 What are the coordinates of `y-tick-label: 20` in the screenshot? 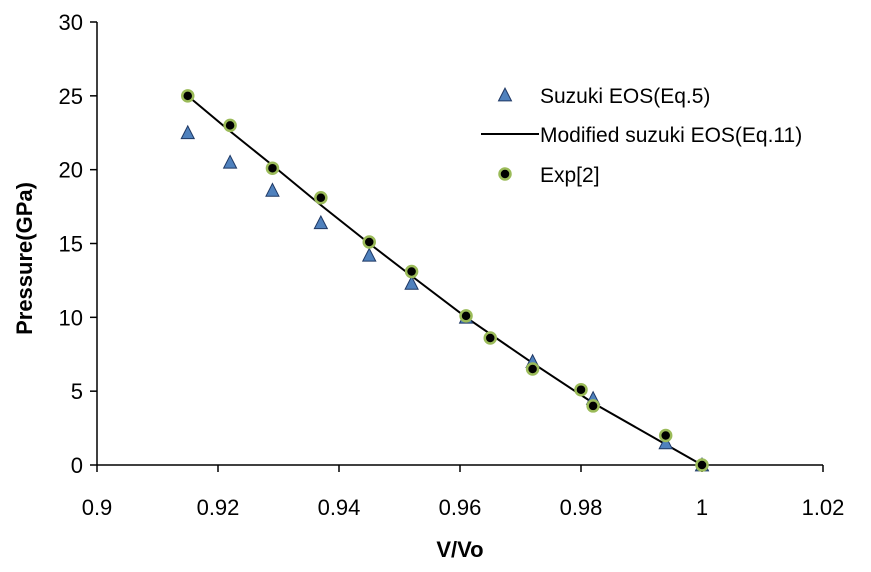 It's located at (71, 170).